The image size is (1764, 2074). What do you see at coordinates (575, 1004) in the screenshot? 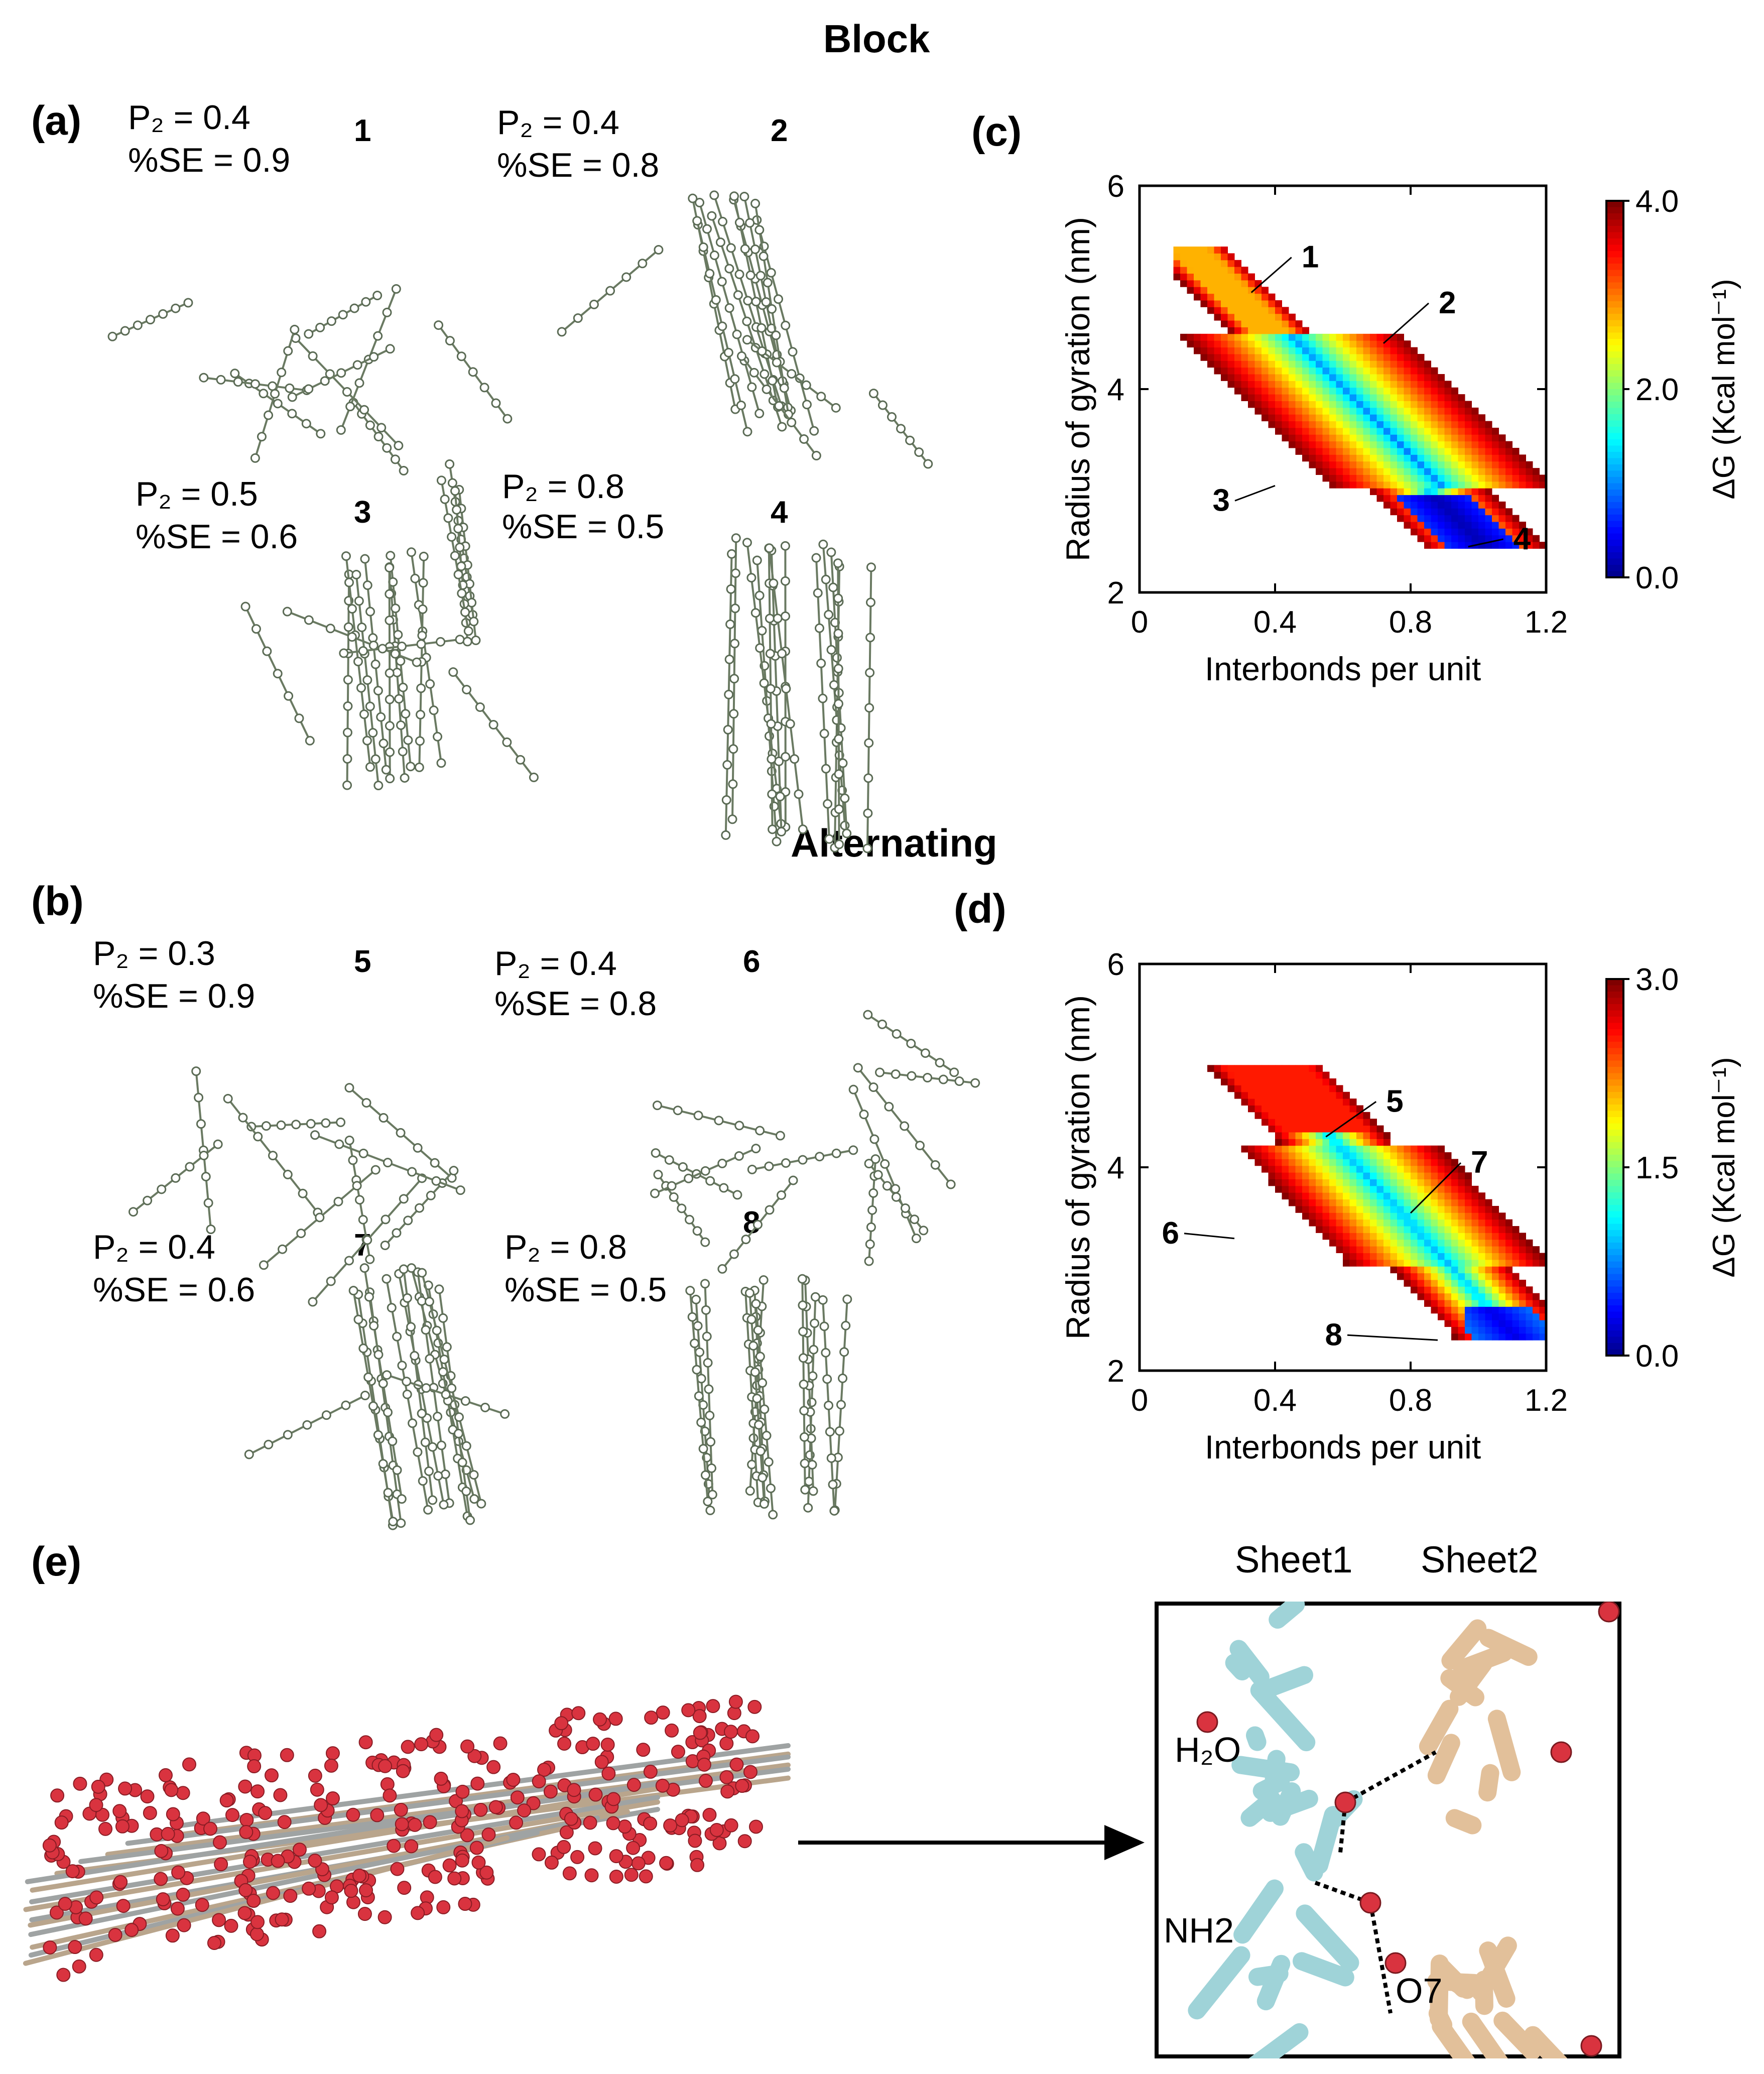
I see `snapshot-6-se: %SE = 0.8` at bounding box center [575, 1004].